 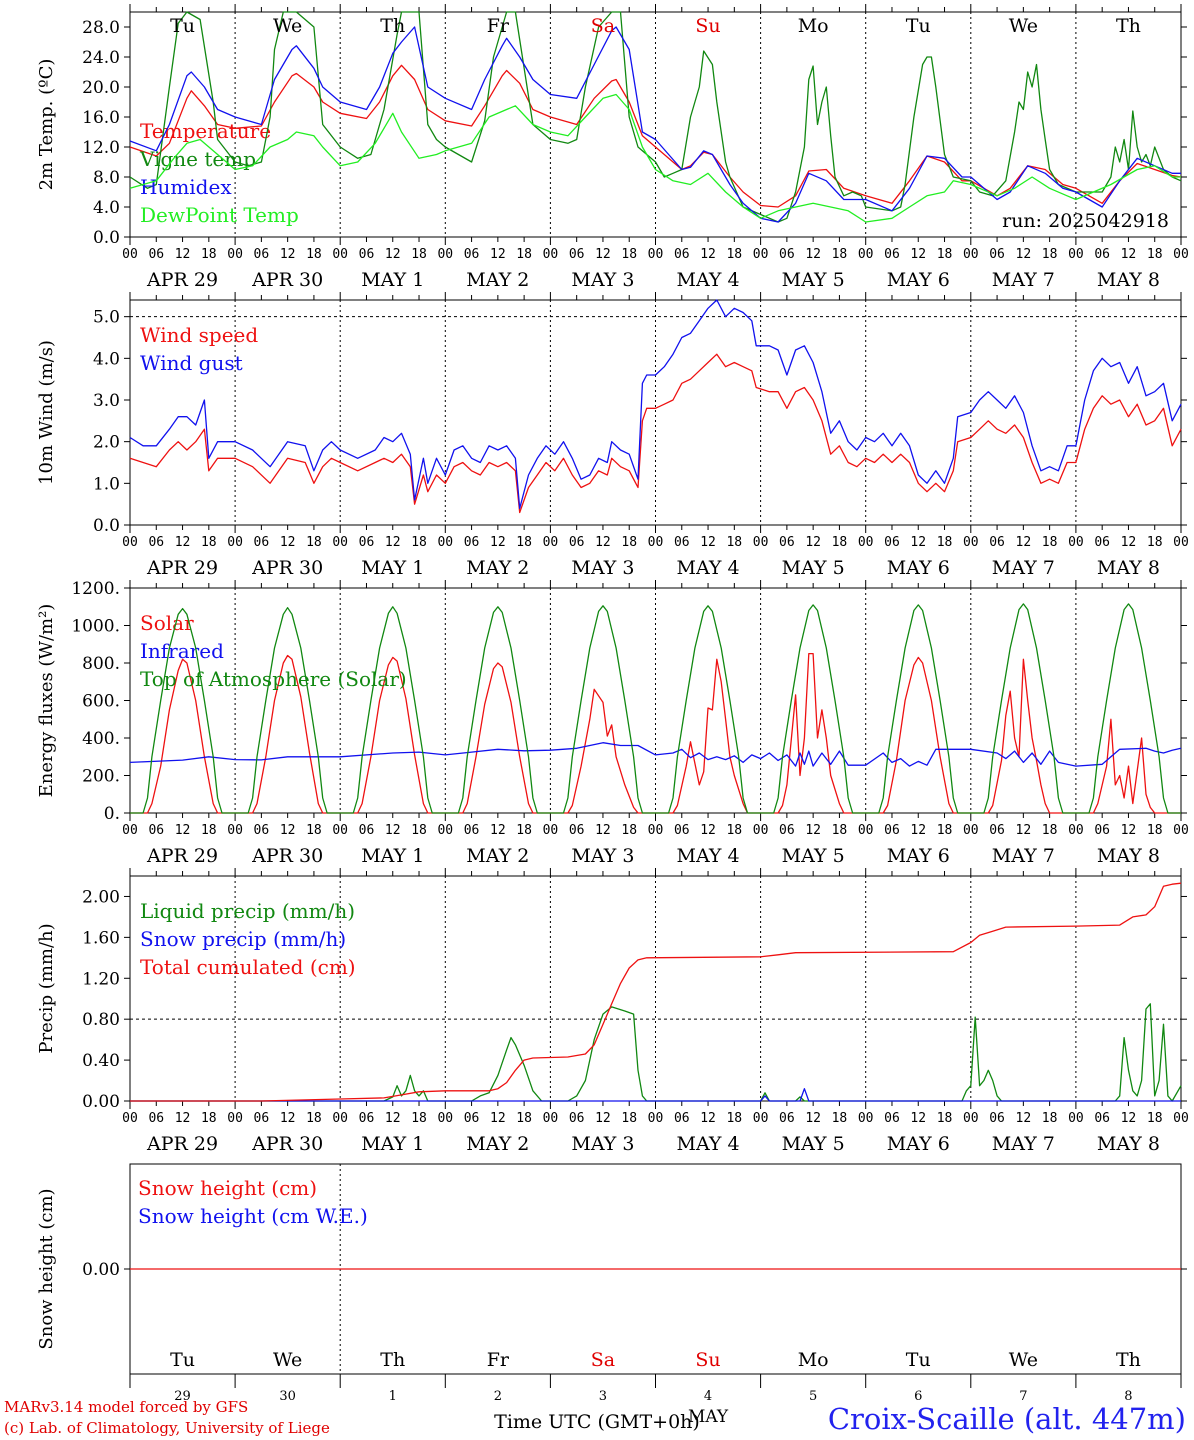 I want to click on y-tick-label: 16.0, so click(x=101, y=118).